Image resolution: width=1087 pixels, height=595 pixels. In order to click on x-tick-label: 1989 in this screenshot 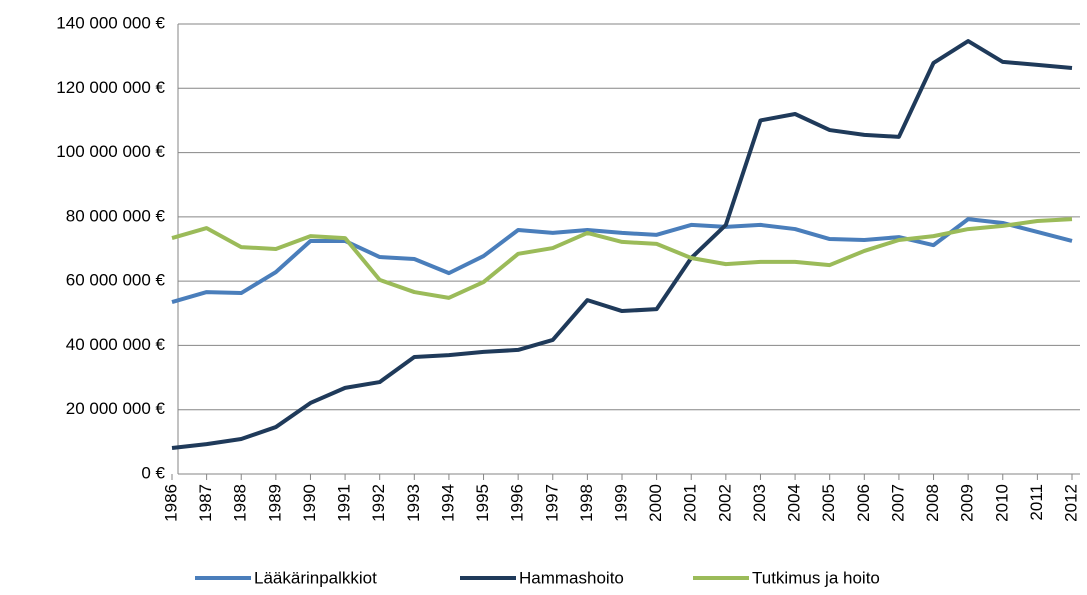, I will do `click(274, 503)`.